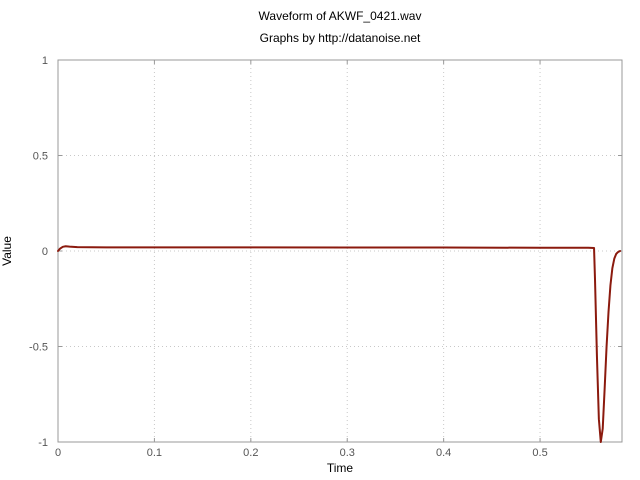  What do you see at coordinates (443, 453) in the screenshot?
I see `x-tick-label: 0.4` at bounding box center [443, 453].